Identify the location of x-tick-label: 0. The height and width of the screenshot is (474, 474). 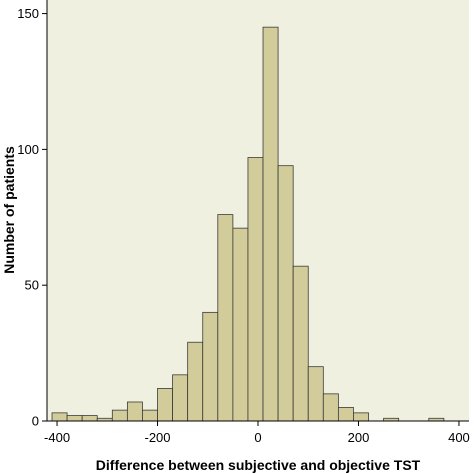
(257, 437).